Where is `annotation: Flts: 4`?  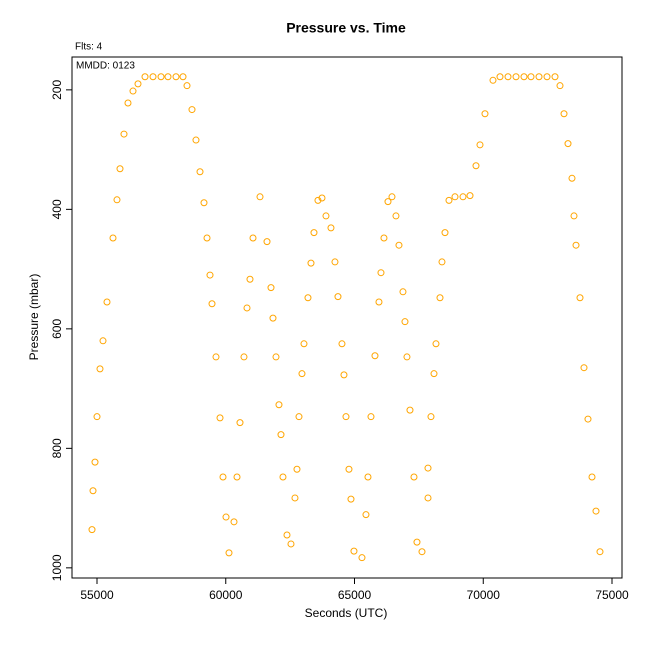
annotation: Flts: 4 is located at coordinates (89, 47).